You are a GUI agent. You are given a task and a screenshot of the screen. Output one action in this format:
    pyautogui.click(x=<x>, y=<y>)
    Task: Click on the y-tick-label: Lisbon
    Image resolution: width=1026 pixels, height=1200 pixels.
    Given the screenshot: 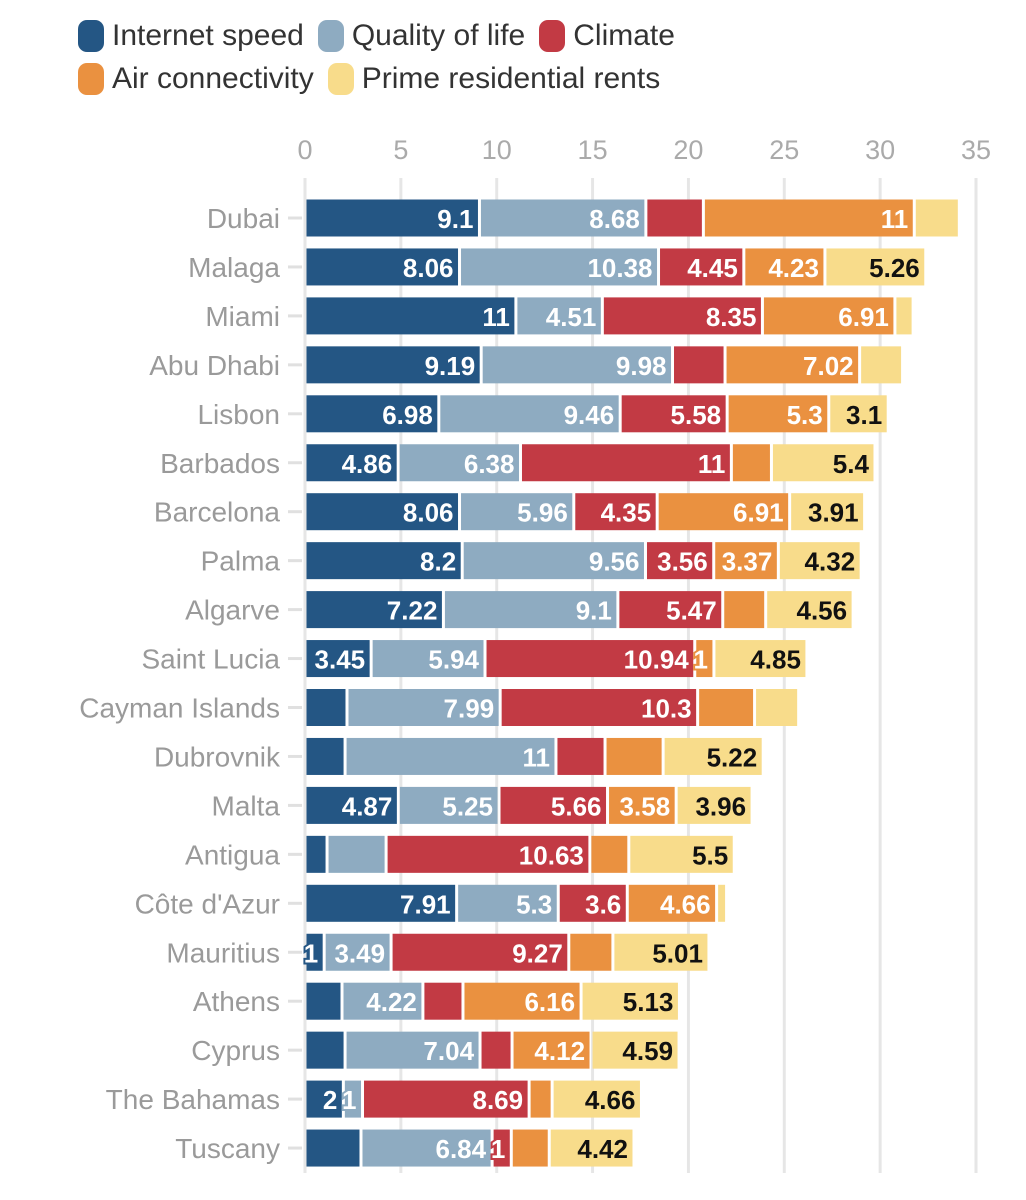 What is the action you would take?
    pyautogui.click(x=238, y=414)
    